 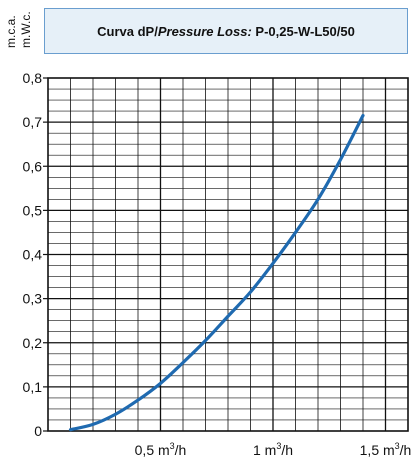 I want to click on chart-title: Curva dP/Pressure Loss: P-0,25-W-L50/50, so click(x=226, y=31).